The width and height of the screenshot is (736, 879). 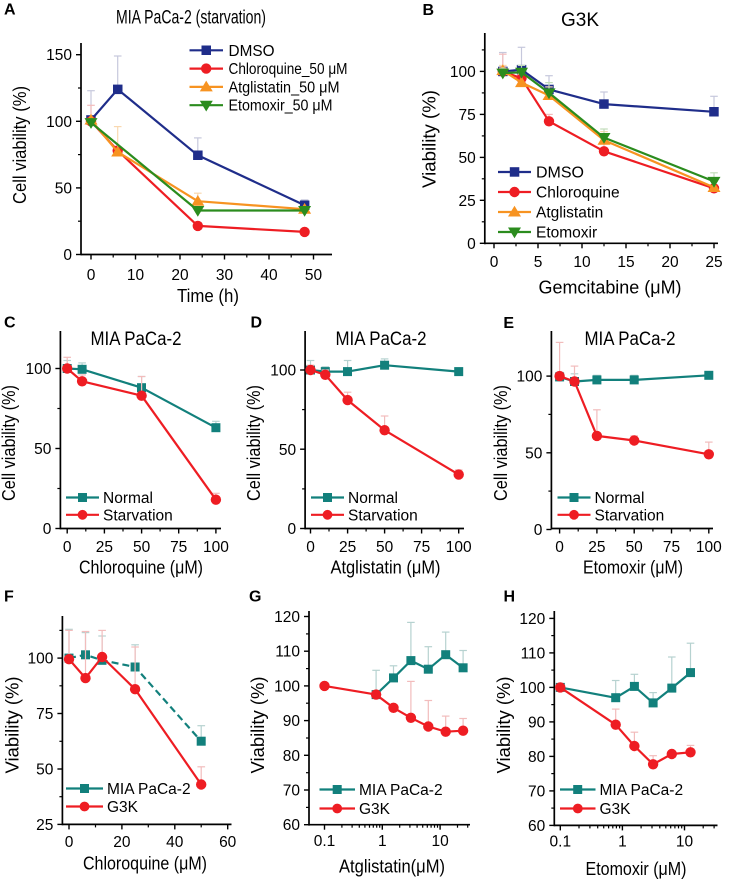 I want to click on svg-text: Atglistatin(μM), so click(x=392, y=867).